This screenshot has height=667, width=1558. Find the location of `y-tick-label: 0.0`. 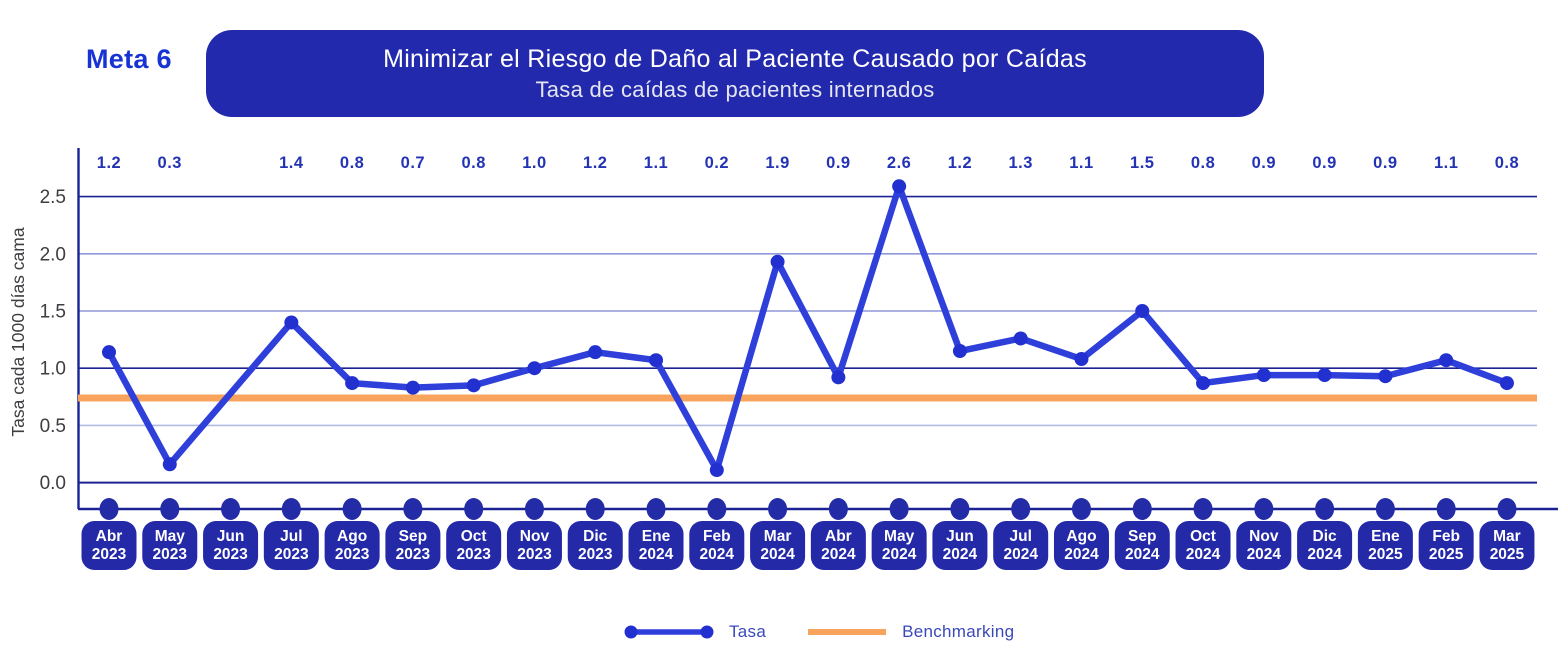

y-tick-label: 0.0 is located at coordinates (53, 483).